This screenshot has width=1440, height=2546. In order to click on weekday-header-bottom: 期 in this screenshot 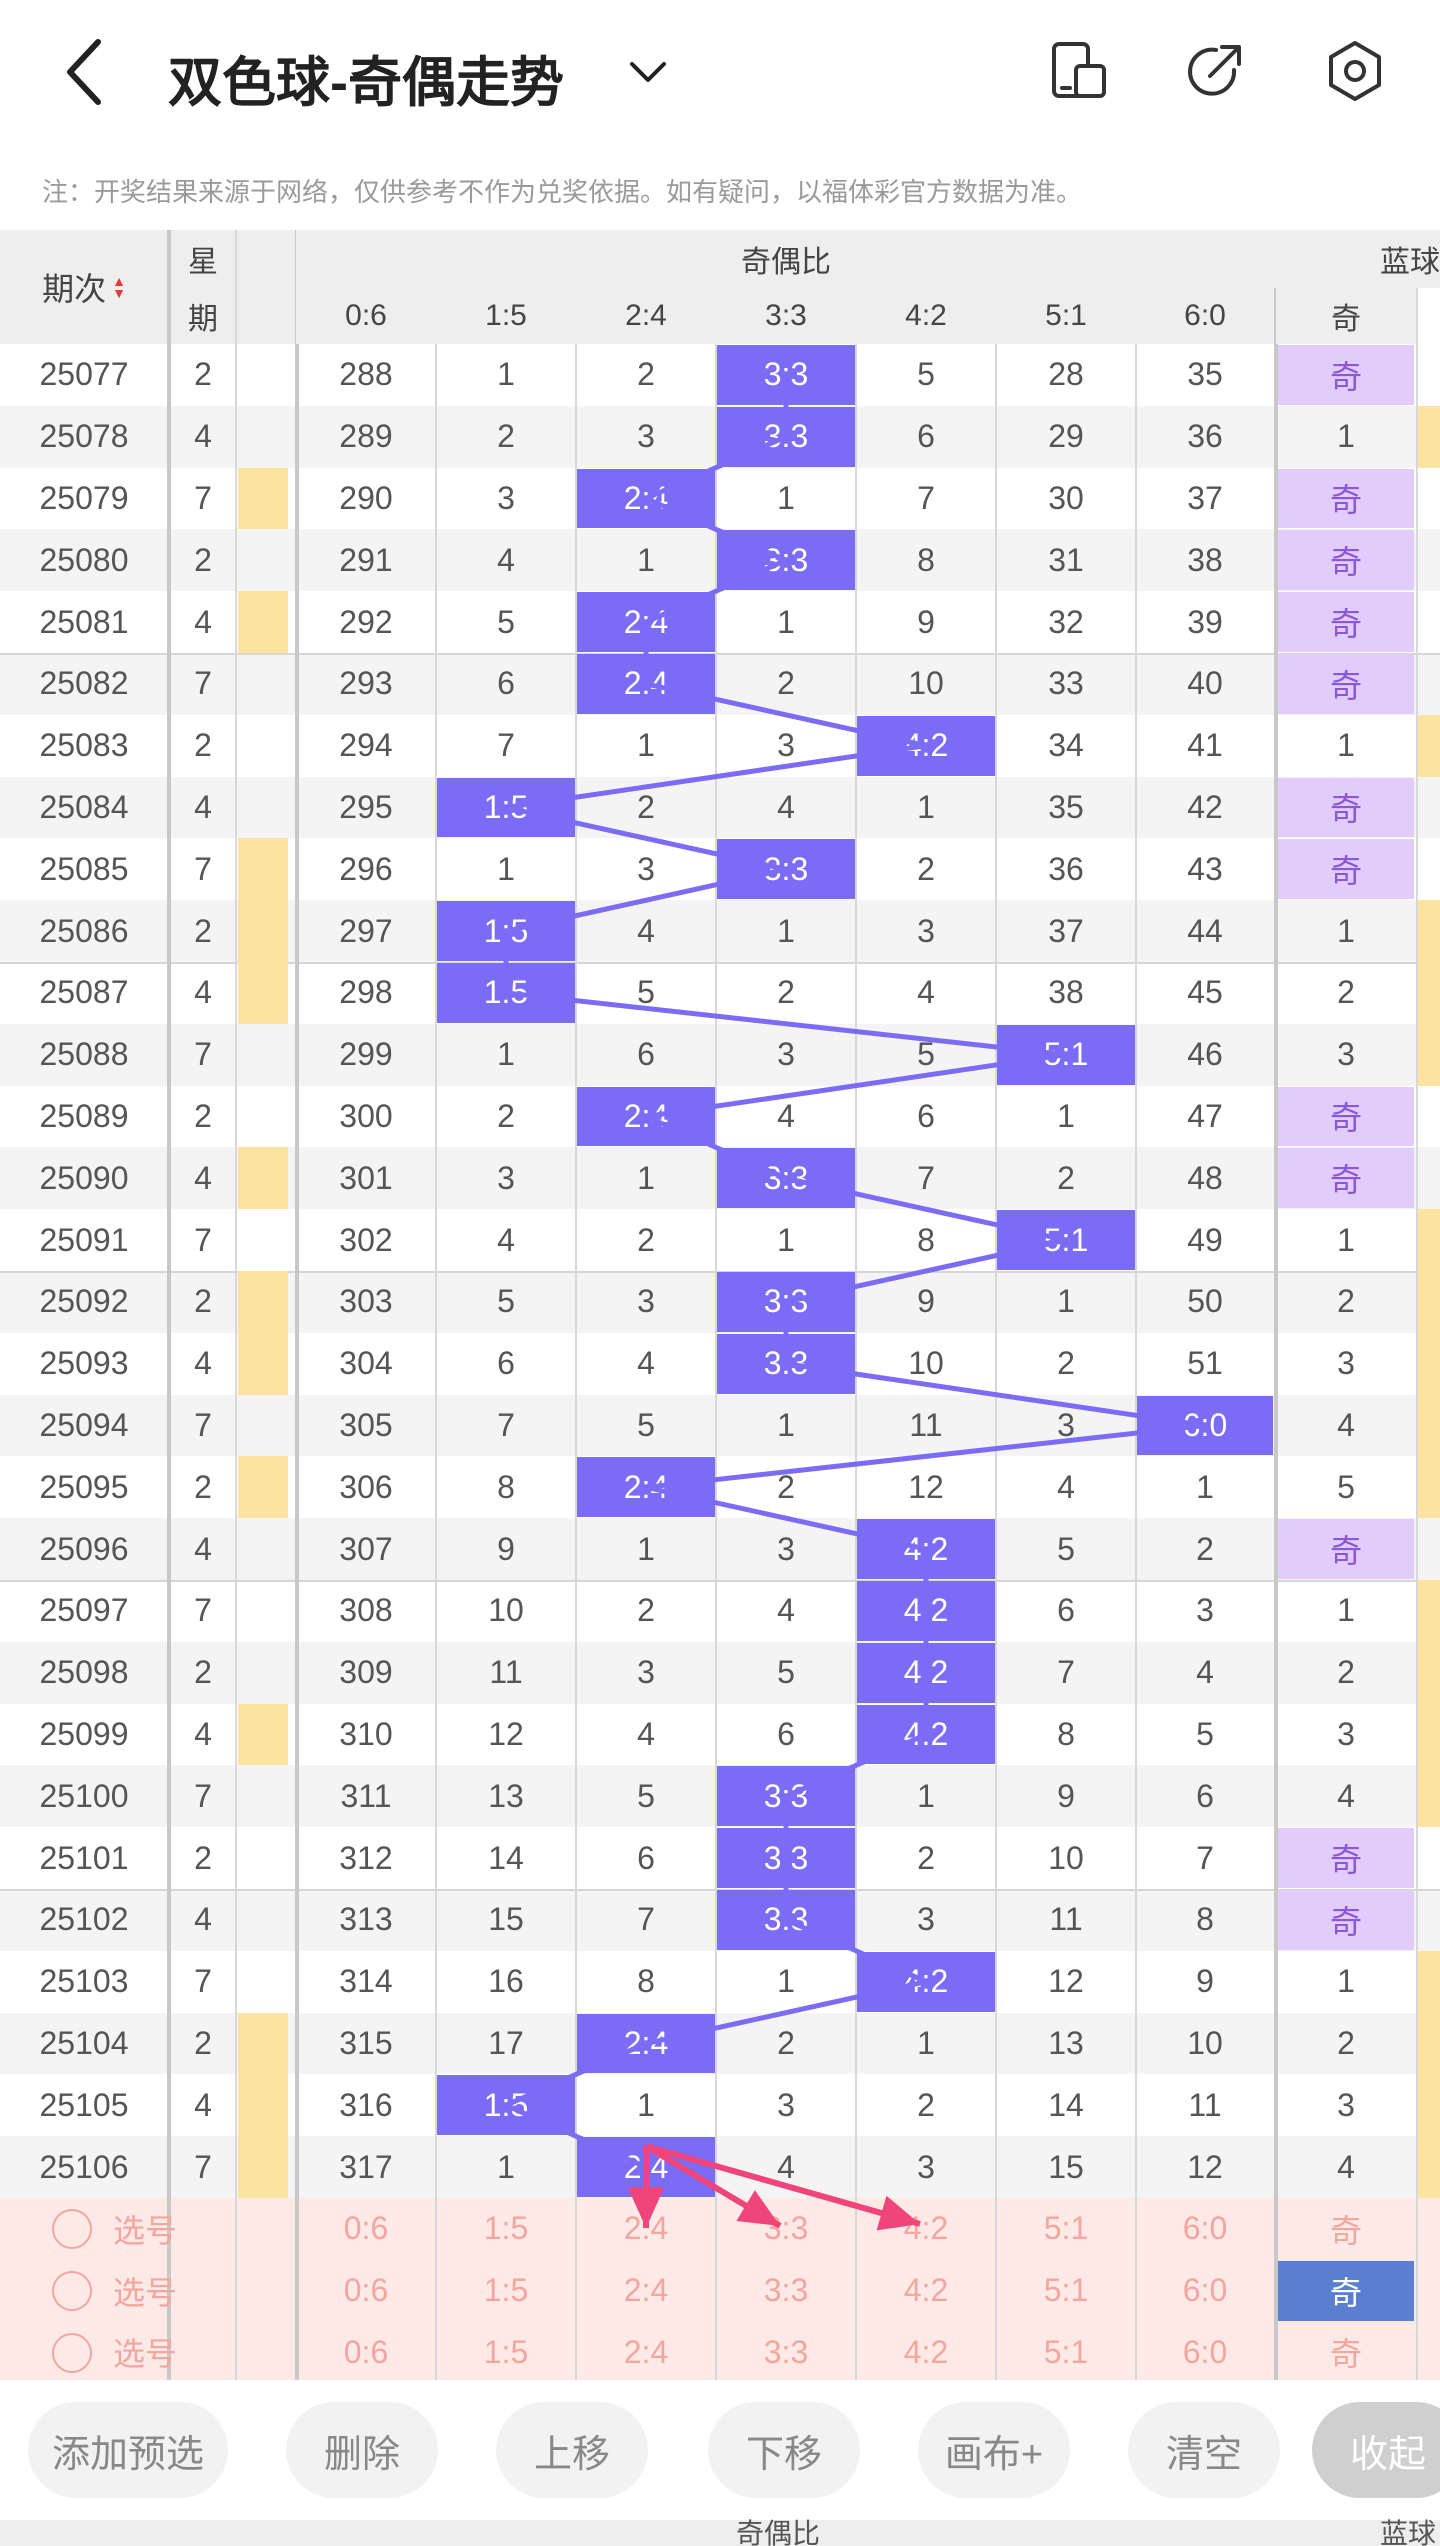, I will do `click(203, 319)`.